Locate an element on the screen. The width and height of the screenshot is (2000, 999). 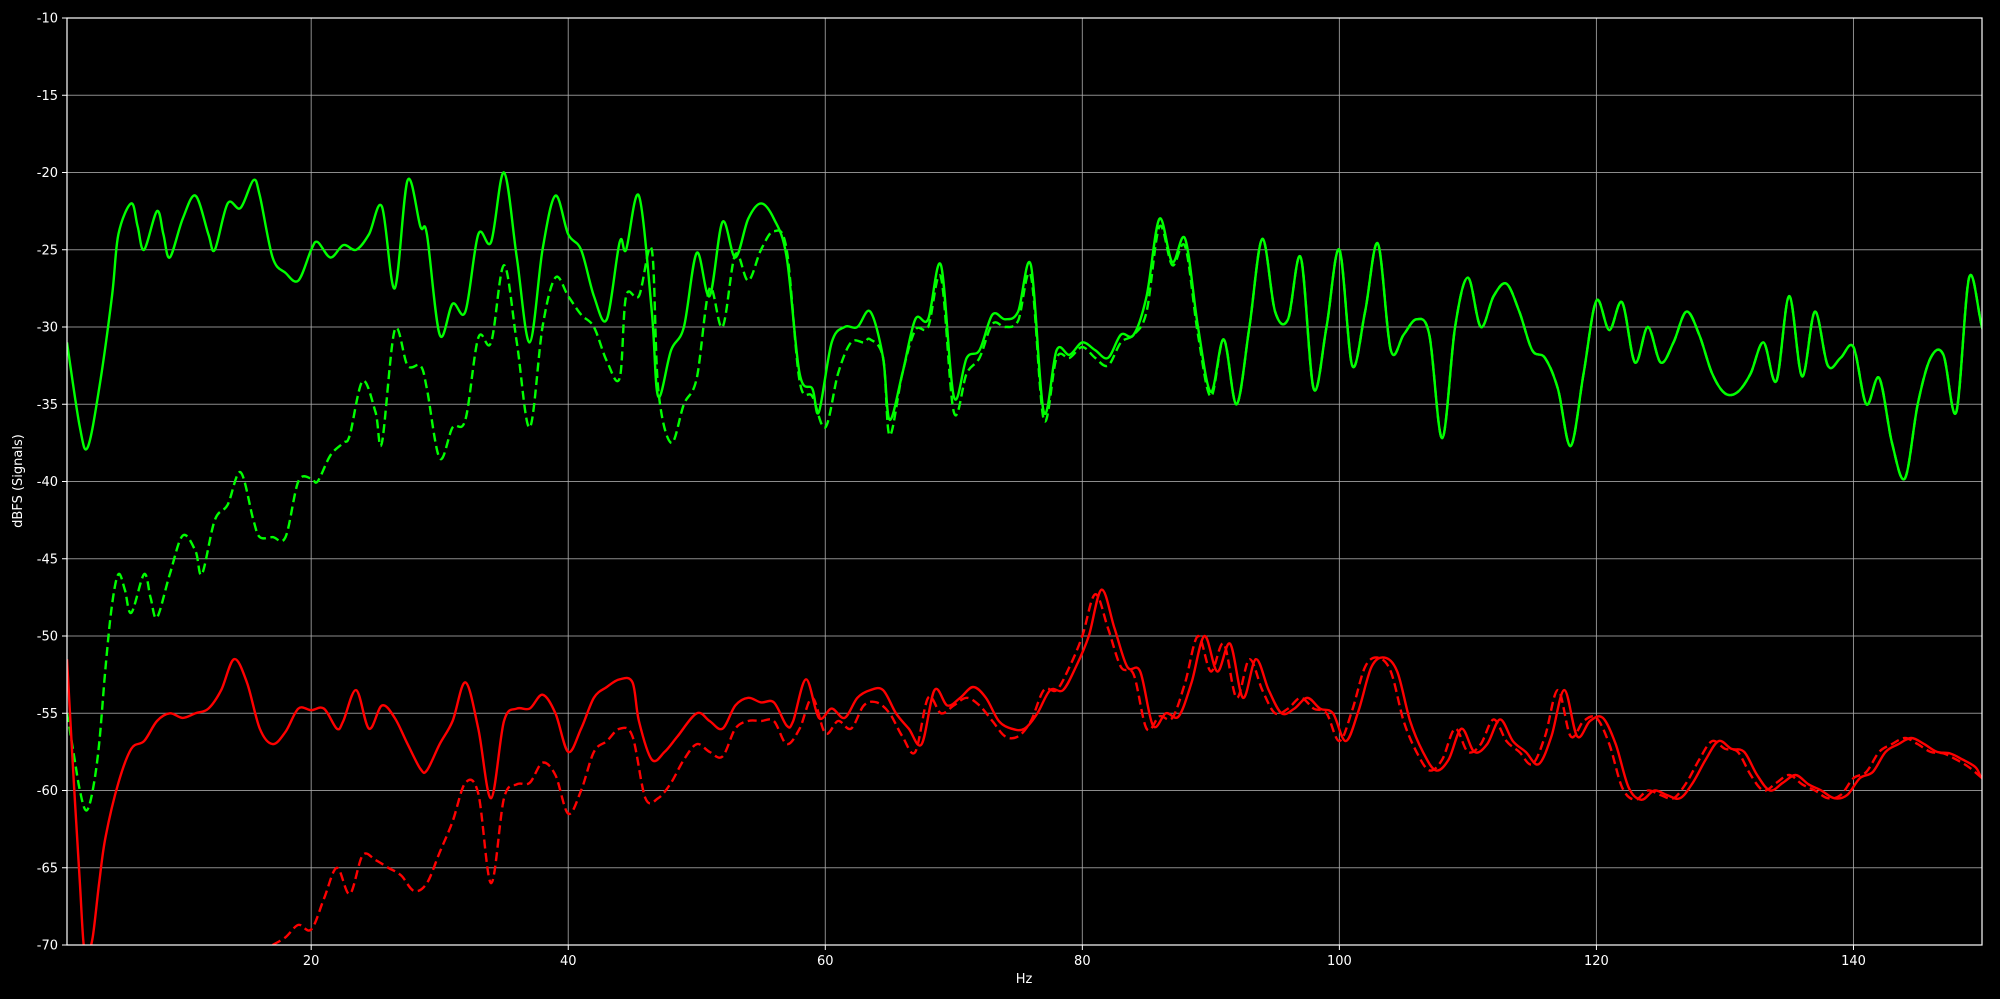
x-axis-label: Hz is located at coordinates (1024, 979).